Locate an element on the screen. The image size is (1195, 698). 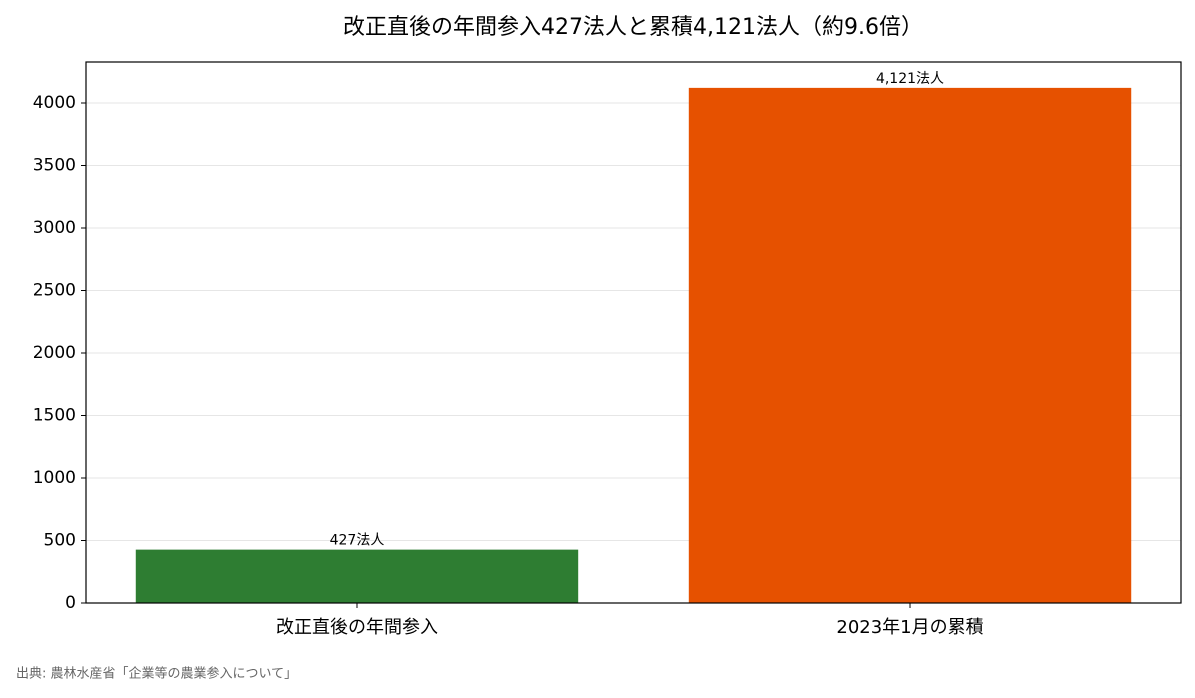
value-label: 427法人 is located at coordinates (357, 541).